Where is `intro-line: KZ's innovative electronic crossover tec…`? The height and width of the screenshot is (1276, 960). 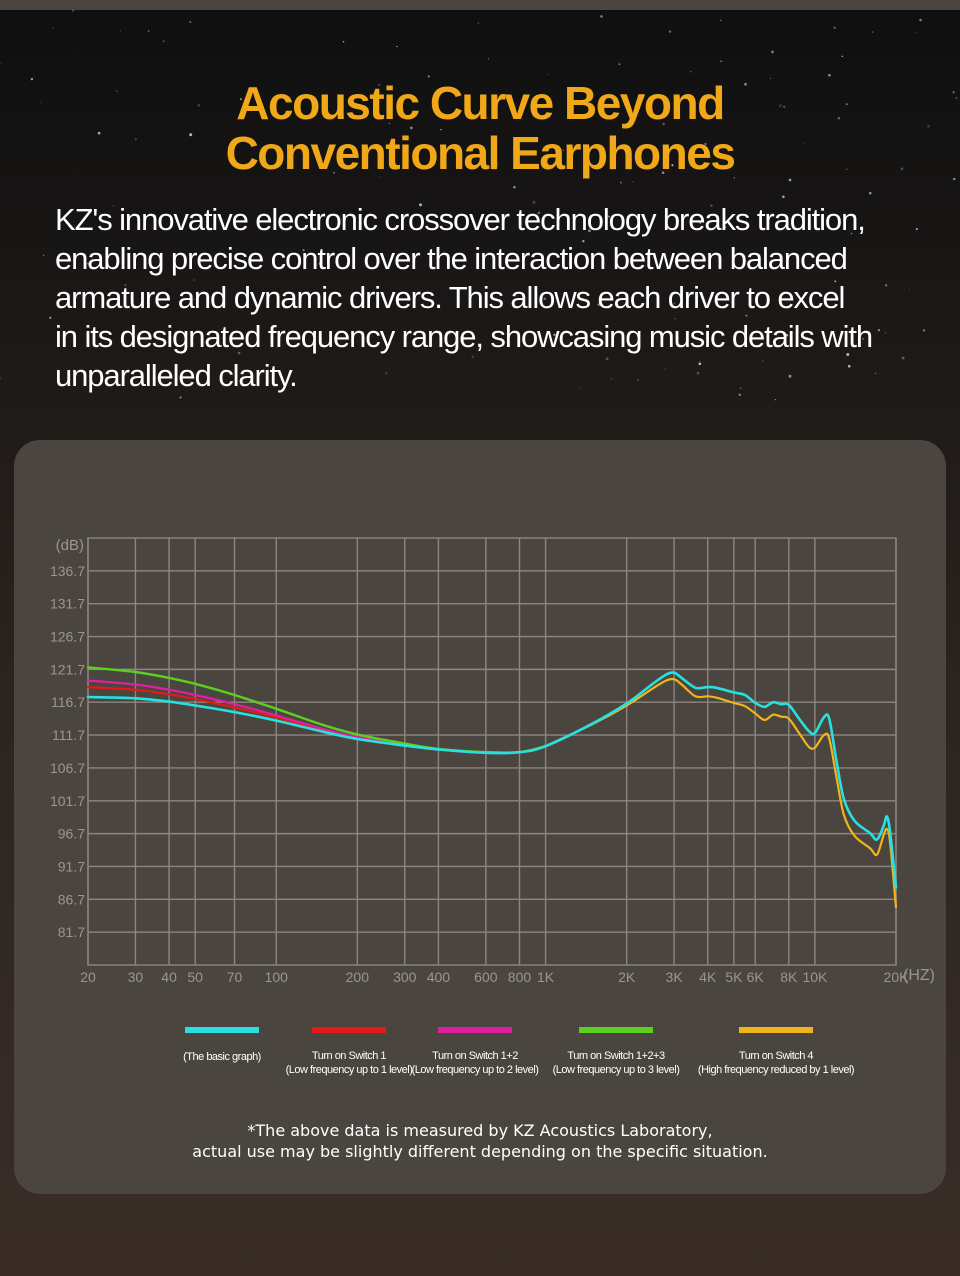
intro-line: KZ's innovative electronic crossover tec… is located at coordinates (460, 219).